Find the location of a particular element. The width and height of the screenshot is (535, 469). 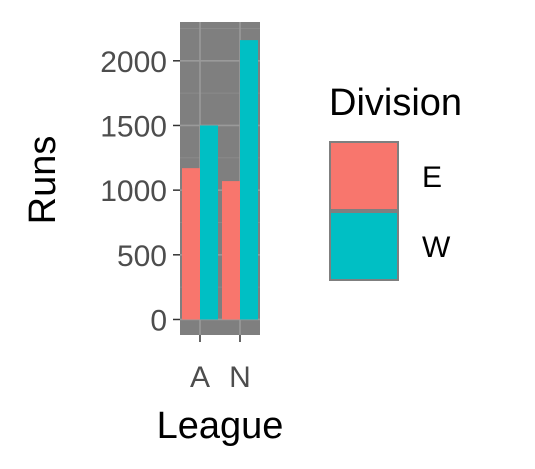

legend: Division E W is located at coordinates (395, 181).